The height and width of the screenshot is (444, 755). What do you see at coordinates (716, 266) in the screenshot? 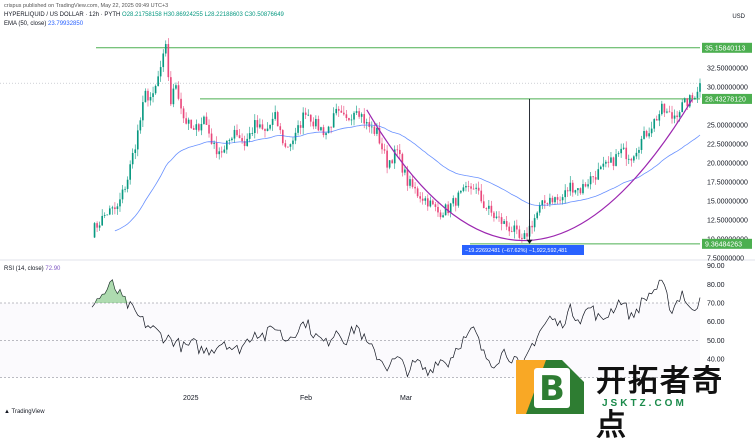
I see `rsi-tick-label: 90.00` at bounding box center [716, 266].